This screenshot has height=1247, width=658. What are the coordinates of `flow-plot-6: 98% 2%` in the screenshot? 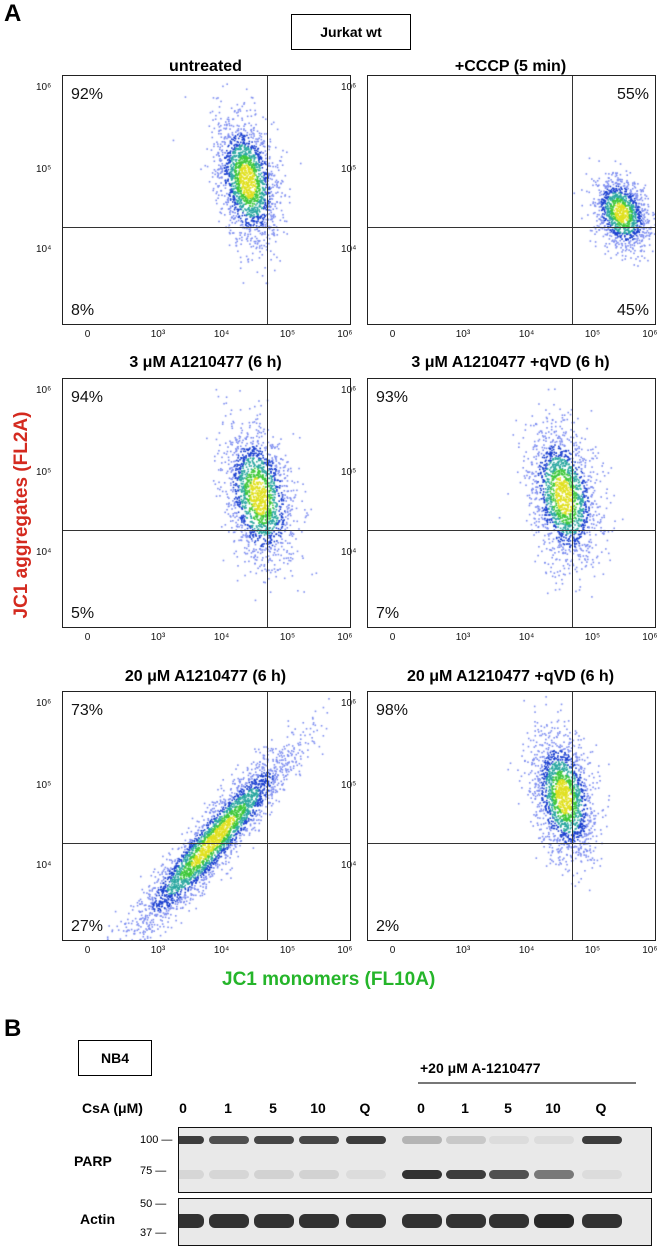 It's located at (511, 816).